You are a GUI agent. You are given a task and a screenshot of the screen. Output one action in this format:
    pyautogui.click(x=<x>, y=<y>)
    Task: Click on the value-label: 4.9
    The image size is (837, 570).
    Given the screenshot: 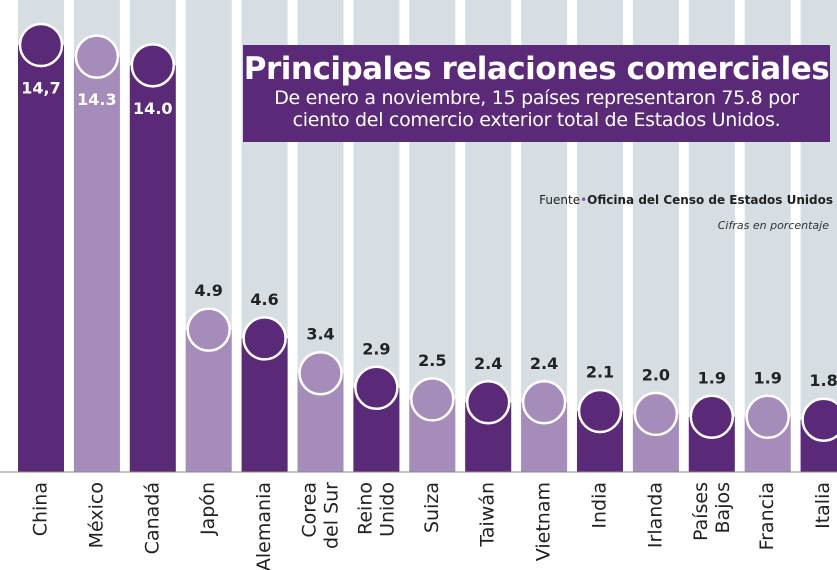 What is the action you would take?
    pyautogui.click(x=209, y=290)
    